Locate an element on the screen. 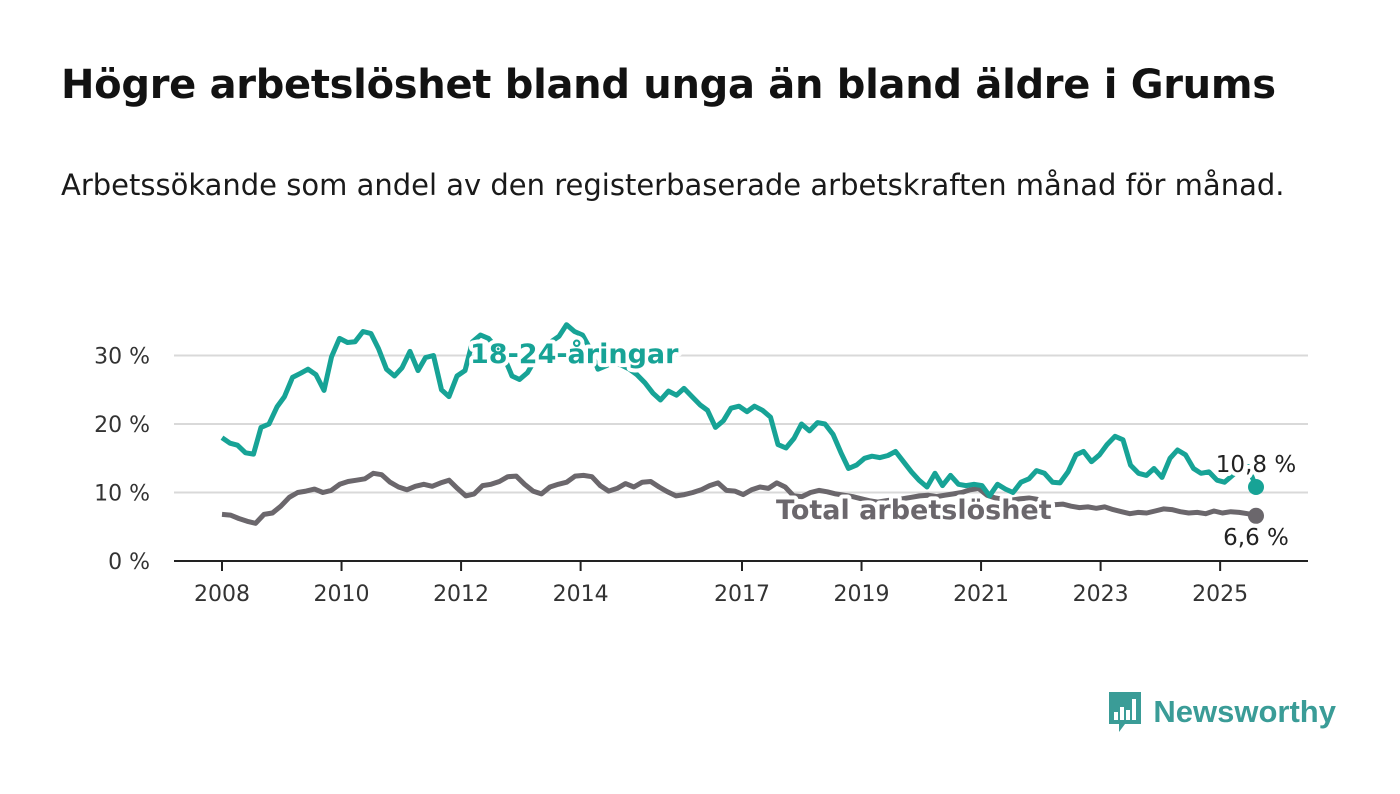 This screenshot has width=1400, height=794. x-tick-label: 2008 is located at coordinates (222, 594).